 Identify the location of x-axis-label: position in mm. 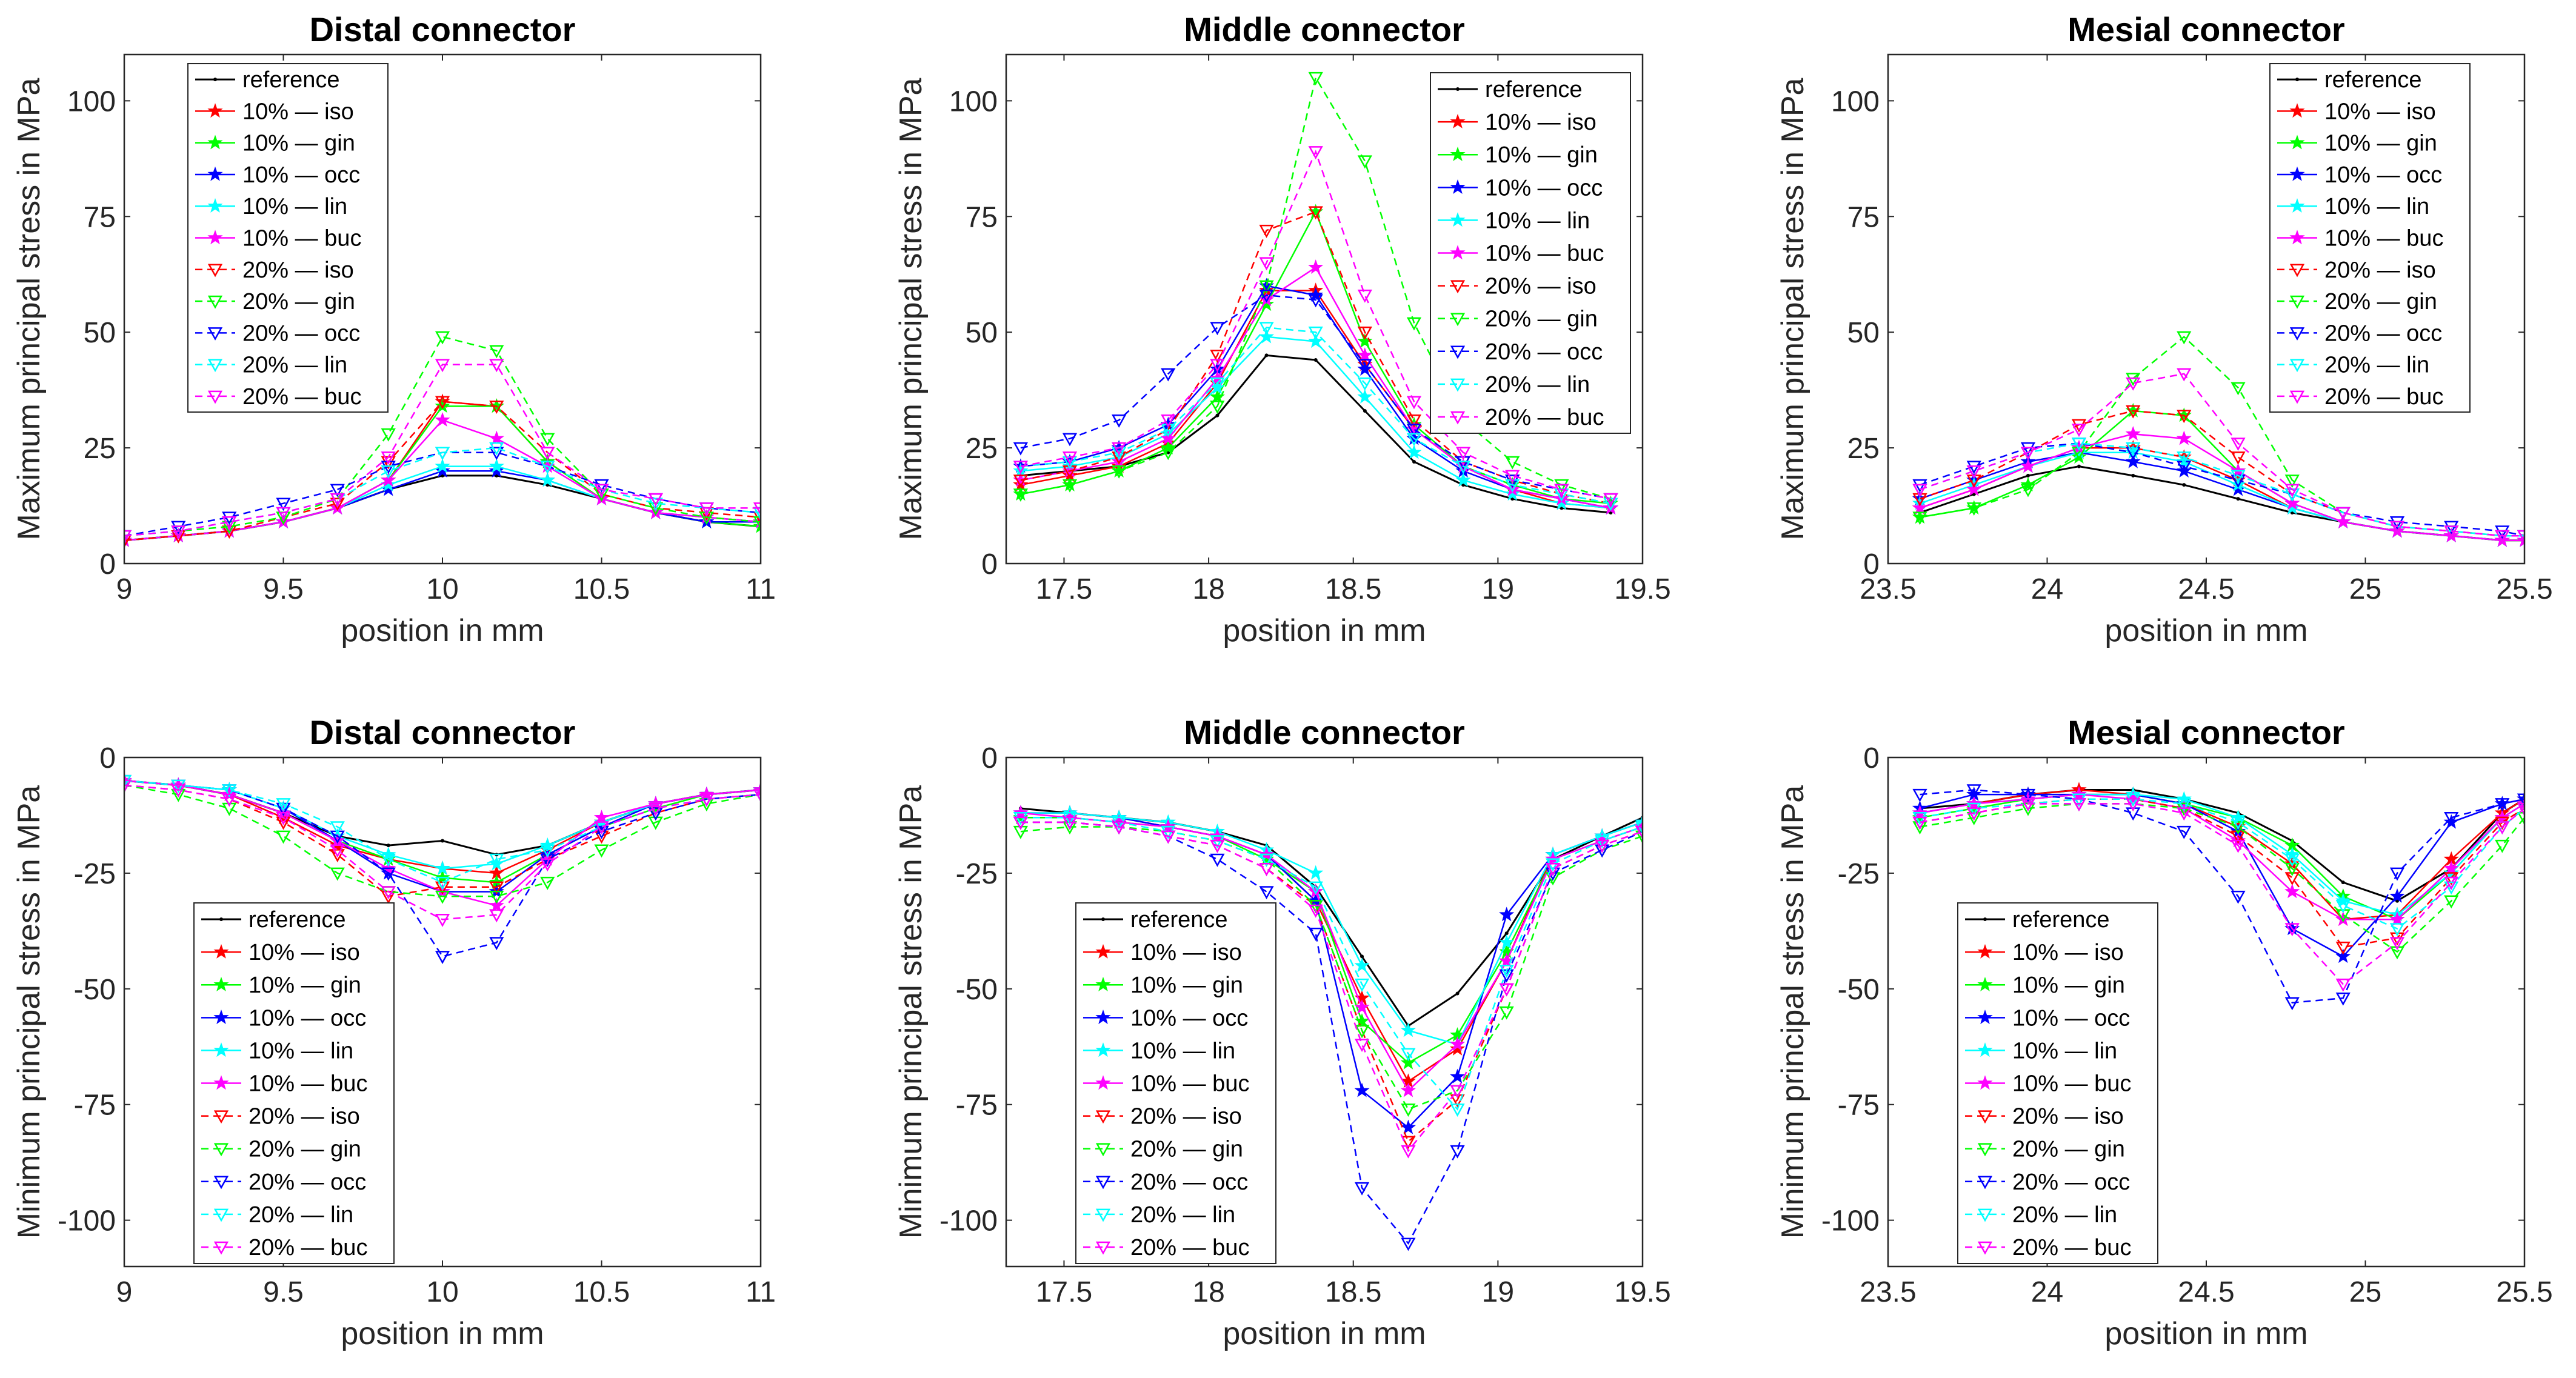
(1324, 630).